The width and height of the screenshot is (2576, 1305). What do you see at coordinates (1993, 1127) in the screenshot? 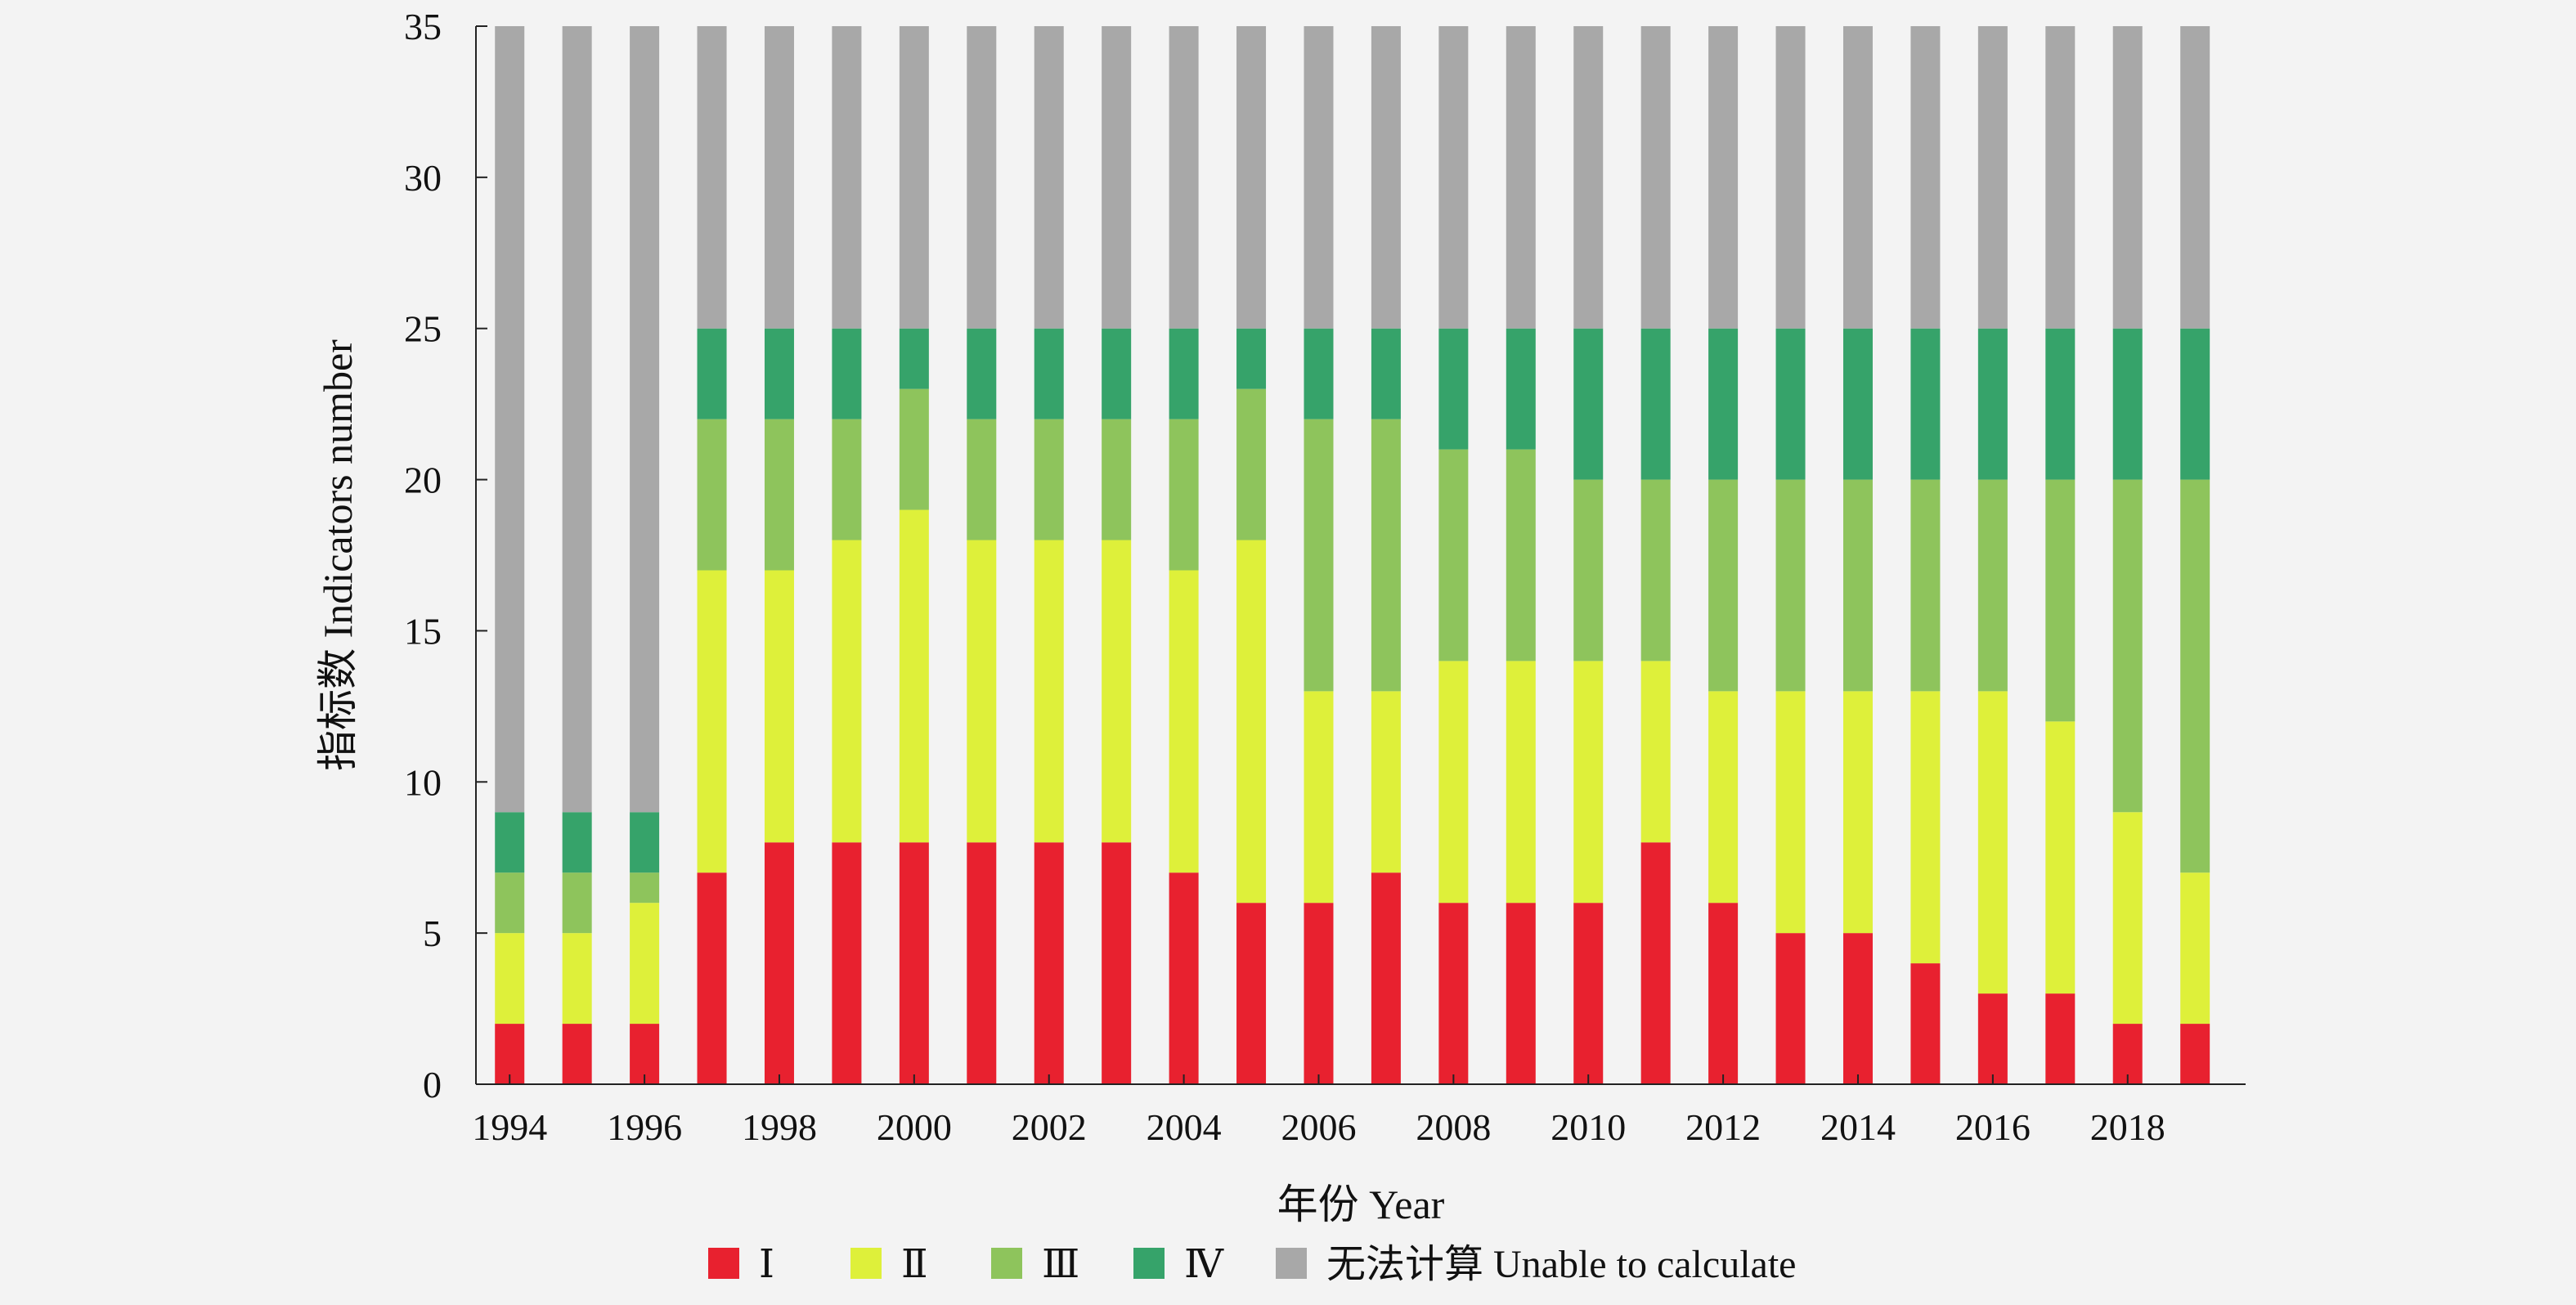
I see `x-tick-label: 2016` at bounding box center [1993, 1127].